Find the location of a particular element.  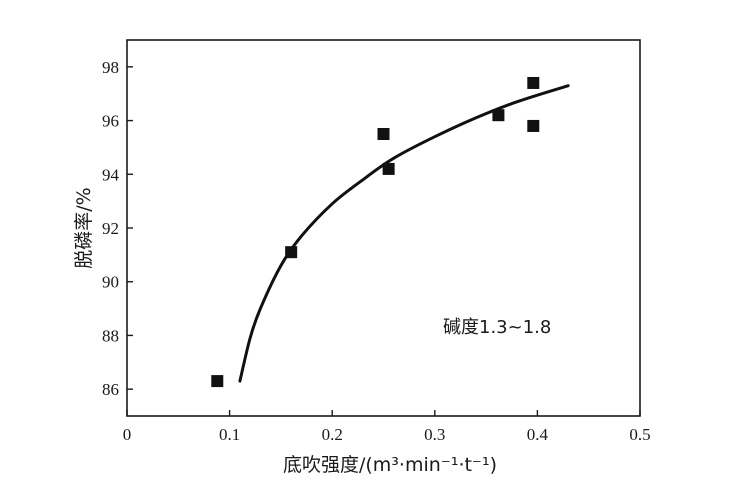

y-tick-label: 90 is located at coordinates (110, 282).